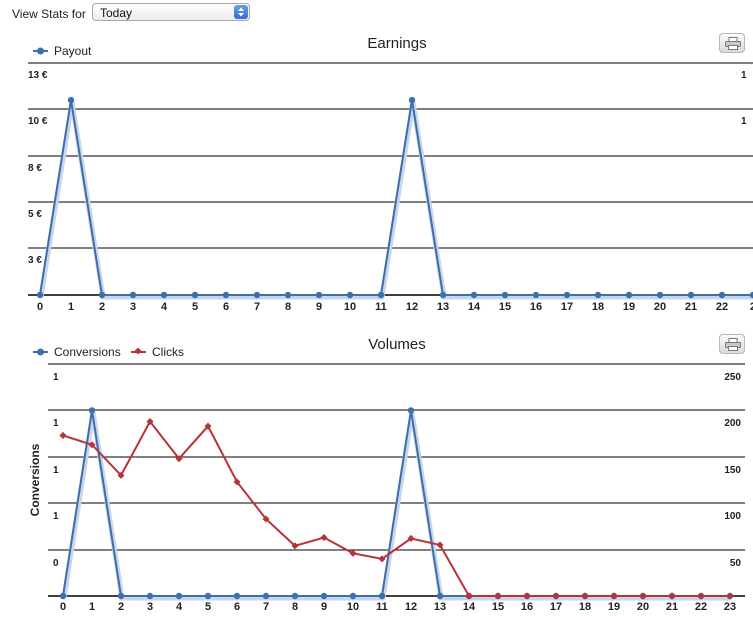 The width and height of the screenshot is (753, 617). I want to click on volumes-x-ticks: 0 1 2 3 4 5 6 7 8 9 10 11 12 13 14 15 16 17 18 19 20 21 22 23, so click(398, 607).